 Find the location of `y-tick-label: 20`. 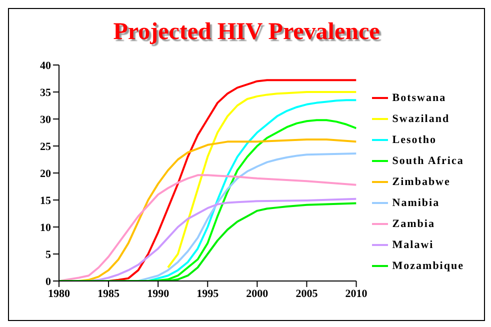

y-tick-label: 20 is located at coordinates (46, 174).